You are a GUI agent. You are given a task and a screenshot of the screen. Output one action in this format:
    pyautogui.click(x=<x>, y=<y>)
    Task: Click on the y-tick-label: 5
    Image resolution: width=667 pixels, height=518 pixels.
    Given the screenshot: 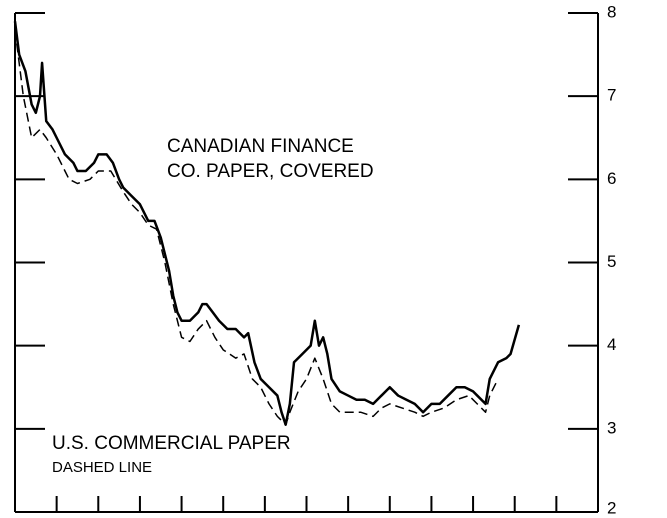 What is the action you would take?
    pyautogui.click(x=611, y=261)
    